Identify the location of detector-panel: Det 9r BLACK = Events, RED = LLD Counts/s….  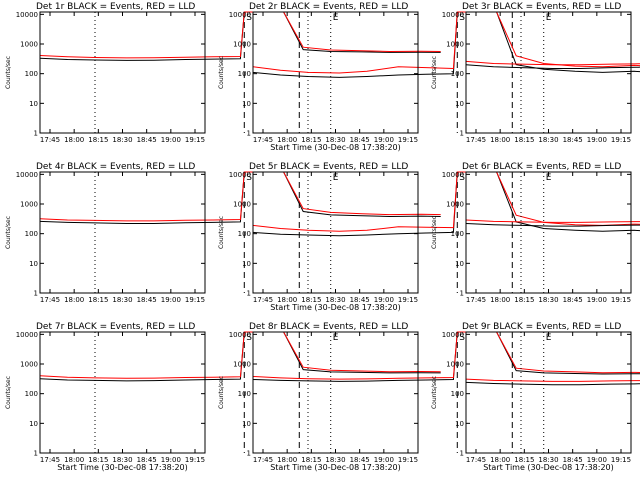
(535, 397).